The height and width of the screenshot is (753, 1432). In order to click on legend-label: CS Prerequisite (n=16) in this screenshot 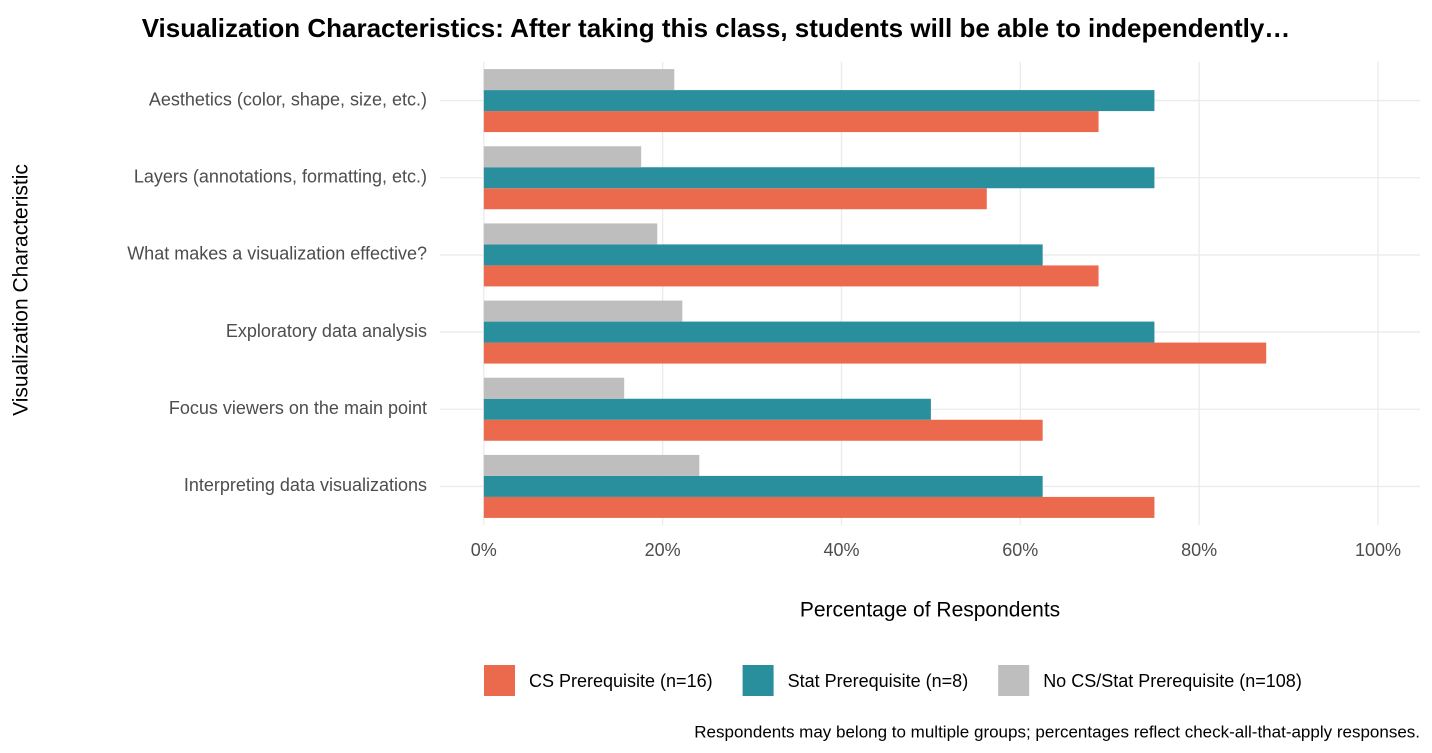, I will do `click(621, 681)`.